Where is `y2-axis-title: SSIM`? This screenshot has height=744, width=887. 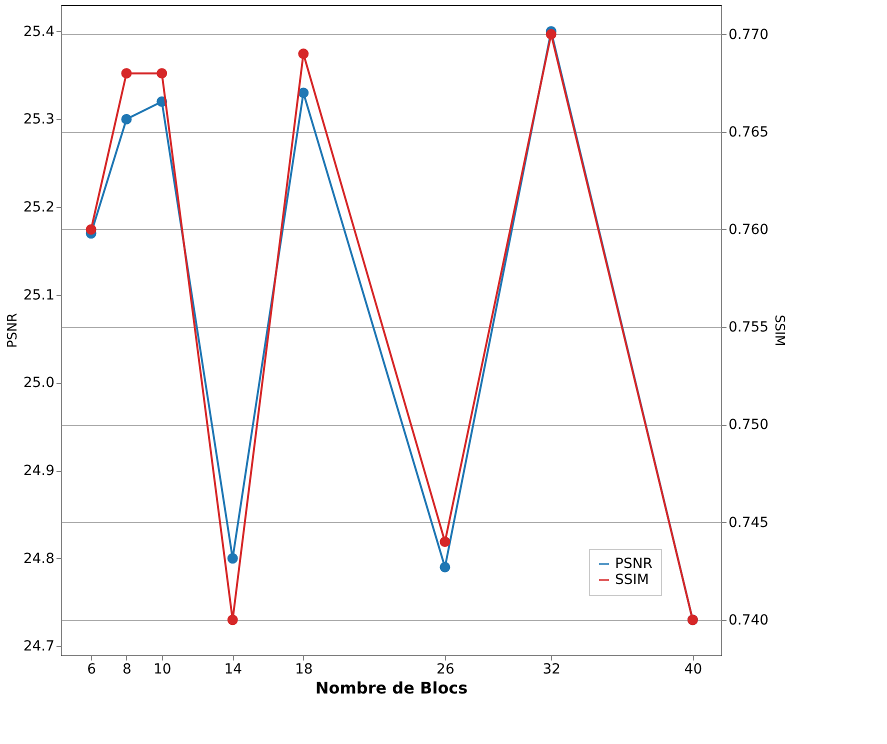 y2-axis-title: SSIM is located at coordinates (779, 330).